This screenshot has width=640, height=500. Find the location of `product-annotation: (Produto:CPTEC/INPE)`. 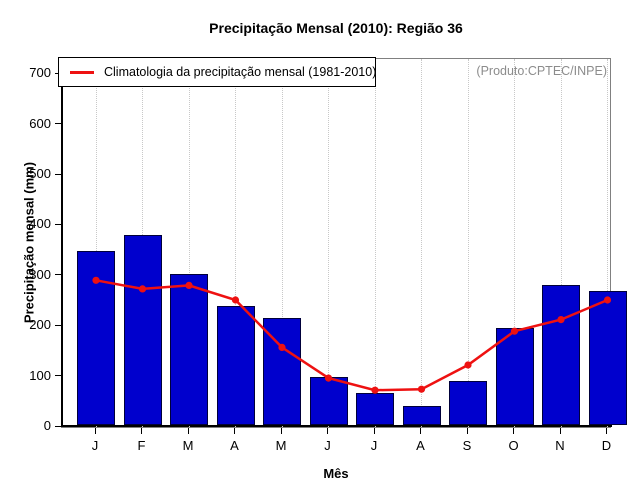

product-annotation: (Produto:CPTEC/INPE) is located at coordinates (541, 71).